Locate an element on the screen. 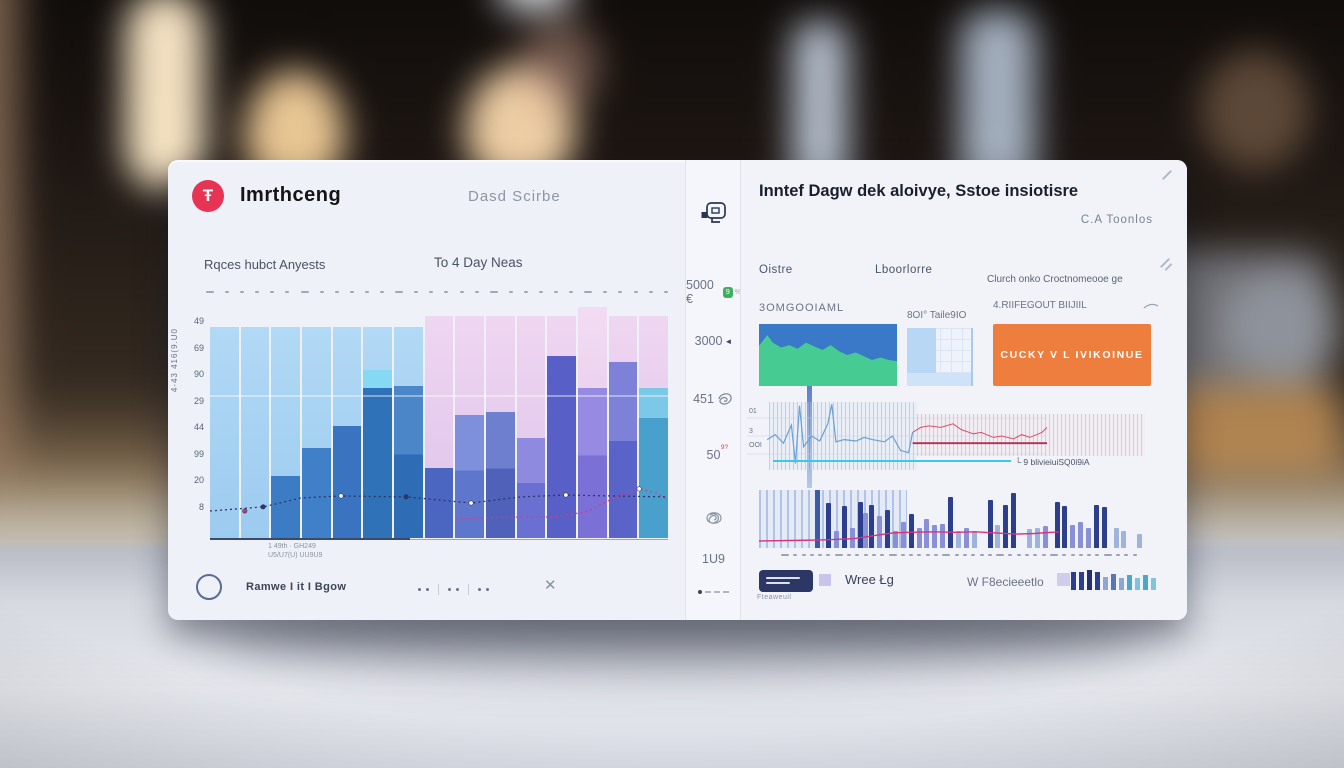  metric-revenue: 5000 € 9 % is located at coordinates (713, 292).